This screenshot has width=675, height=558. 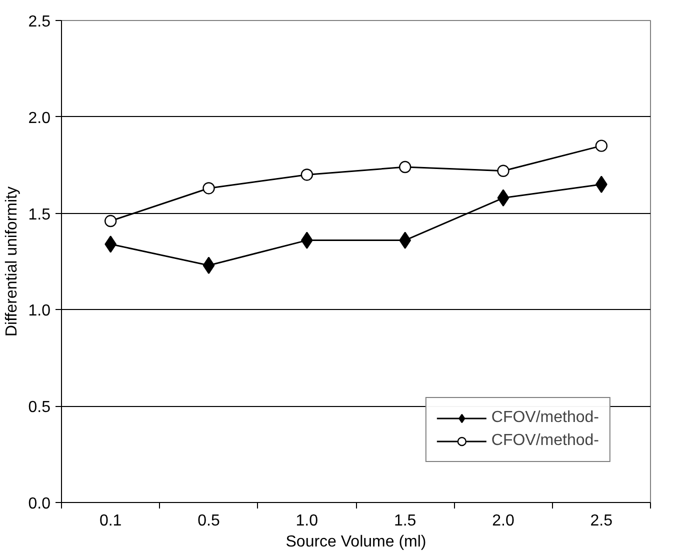 What do you see at coordinates (39, 118) in the screenshot?
I see `y-tick-label: 2.0` at bounding box center [39, 118].